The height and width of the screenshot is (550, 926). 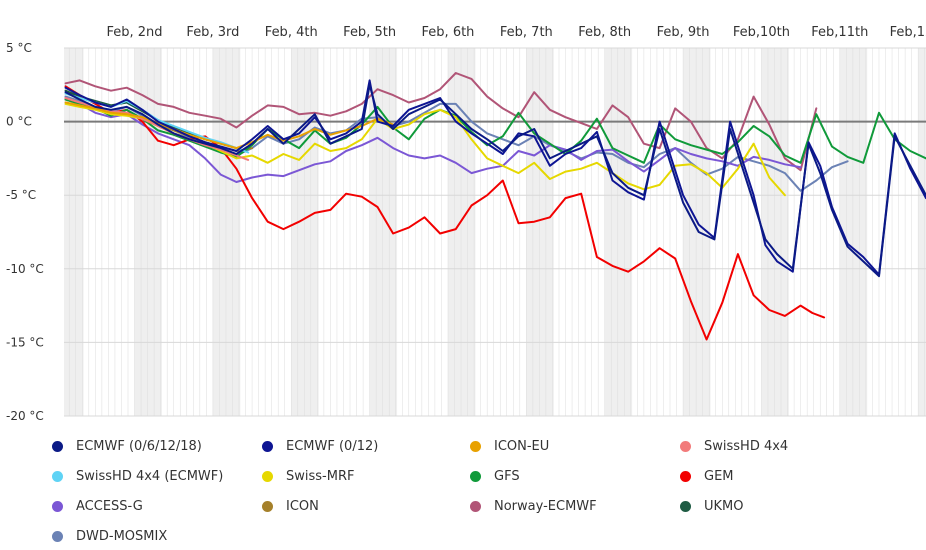 What do you see at coordinates (545, 506) in the screenshot?
I see `legend-label: Norway-ECMWF` at bounding box center [545, 506].